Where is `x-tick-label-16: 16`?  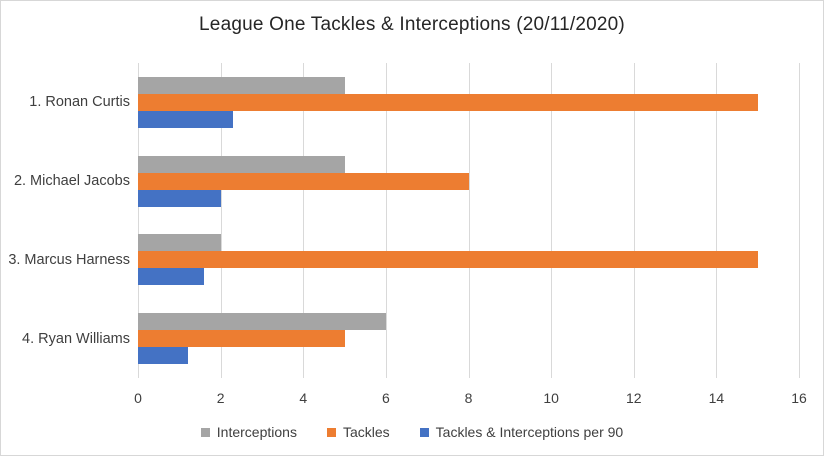
x-tick-label-16: 16 is located at coordinates (799, 398).